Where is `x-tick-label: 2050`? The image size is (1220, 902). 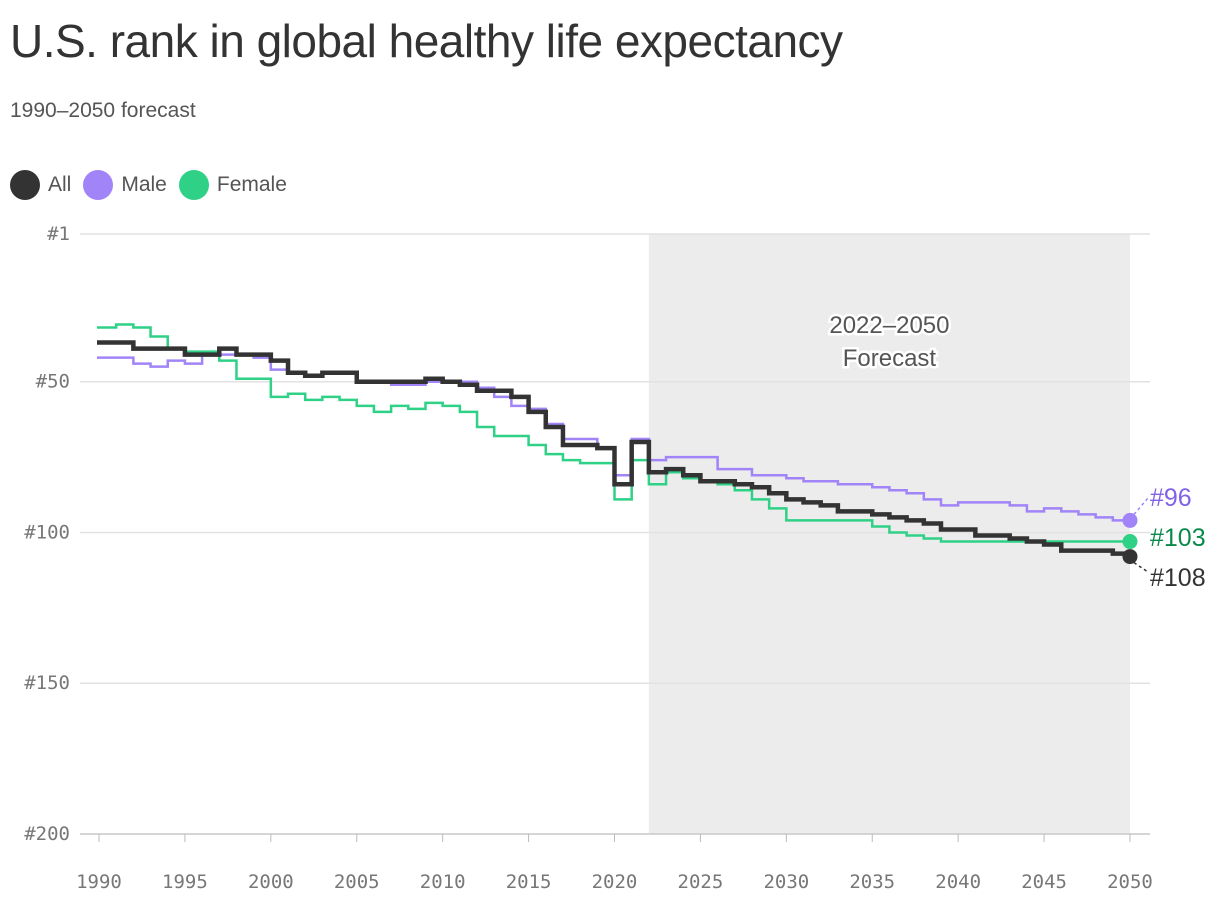
x-tick-label: 2050 is located at coordinates (1130, 882).